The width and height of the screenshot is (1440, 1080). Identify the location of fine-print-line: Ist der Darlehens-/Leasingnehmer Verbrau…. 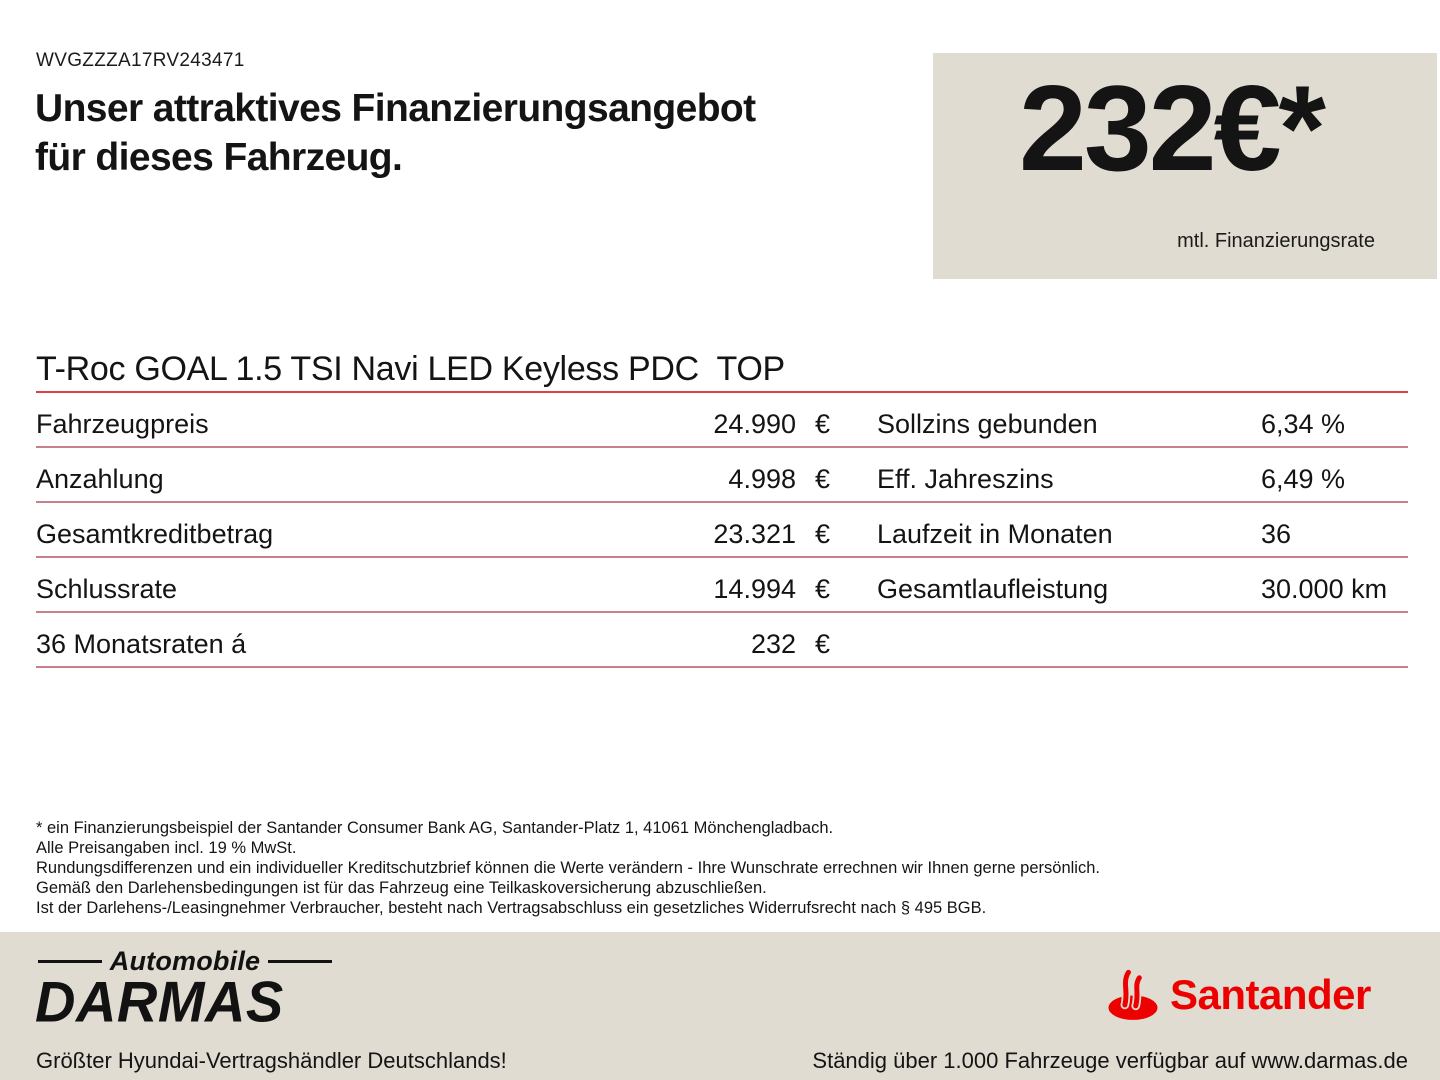
(511, 908).